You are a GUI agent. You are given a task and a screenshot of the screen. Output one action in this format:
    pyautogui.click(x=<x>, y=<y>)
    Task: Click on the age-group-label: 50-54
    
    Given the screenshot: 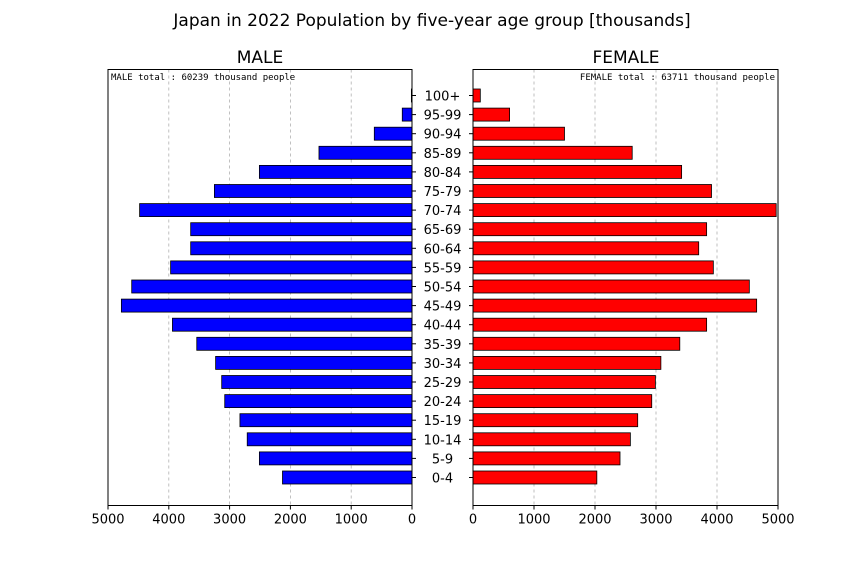 What is the action you would take?
    pyautogui.click(x=443, y=288)
    